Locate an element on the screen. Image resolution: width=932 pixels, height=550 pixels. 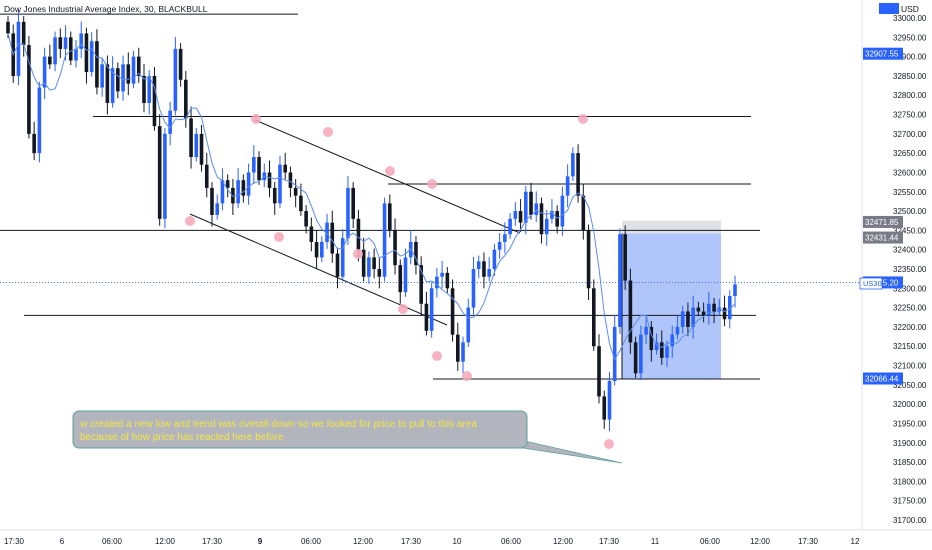
y-tick-label: 32300.00 is located at coordinates (910, 288).